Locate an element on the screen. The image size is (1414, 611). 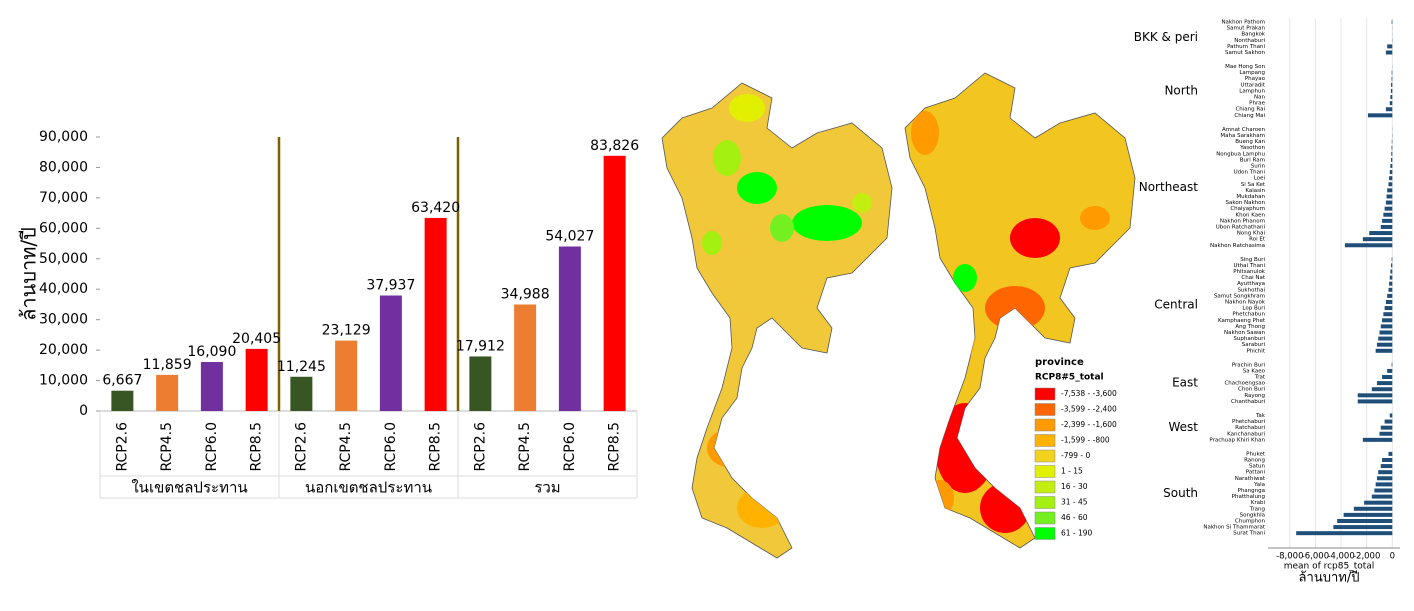
category-label: Si Sa Ket is located at coordinates (1253, 185).